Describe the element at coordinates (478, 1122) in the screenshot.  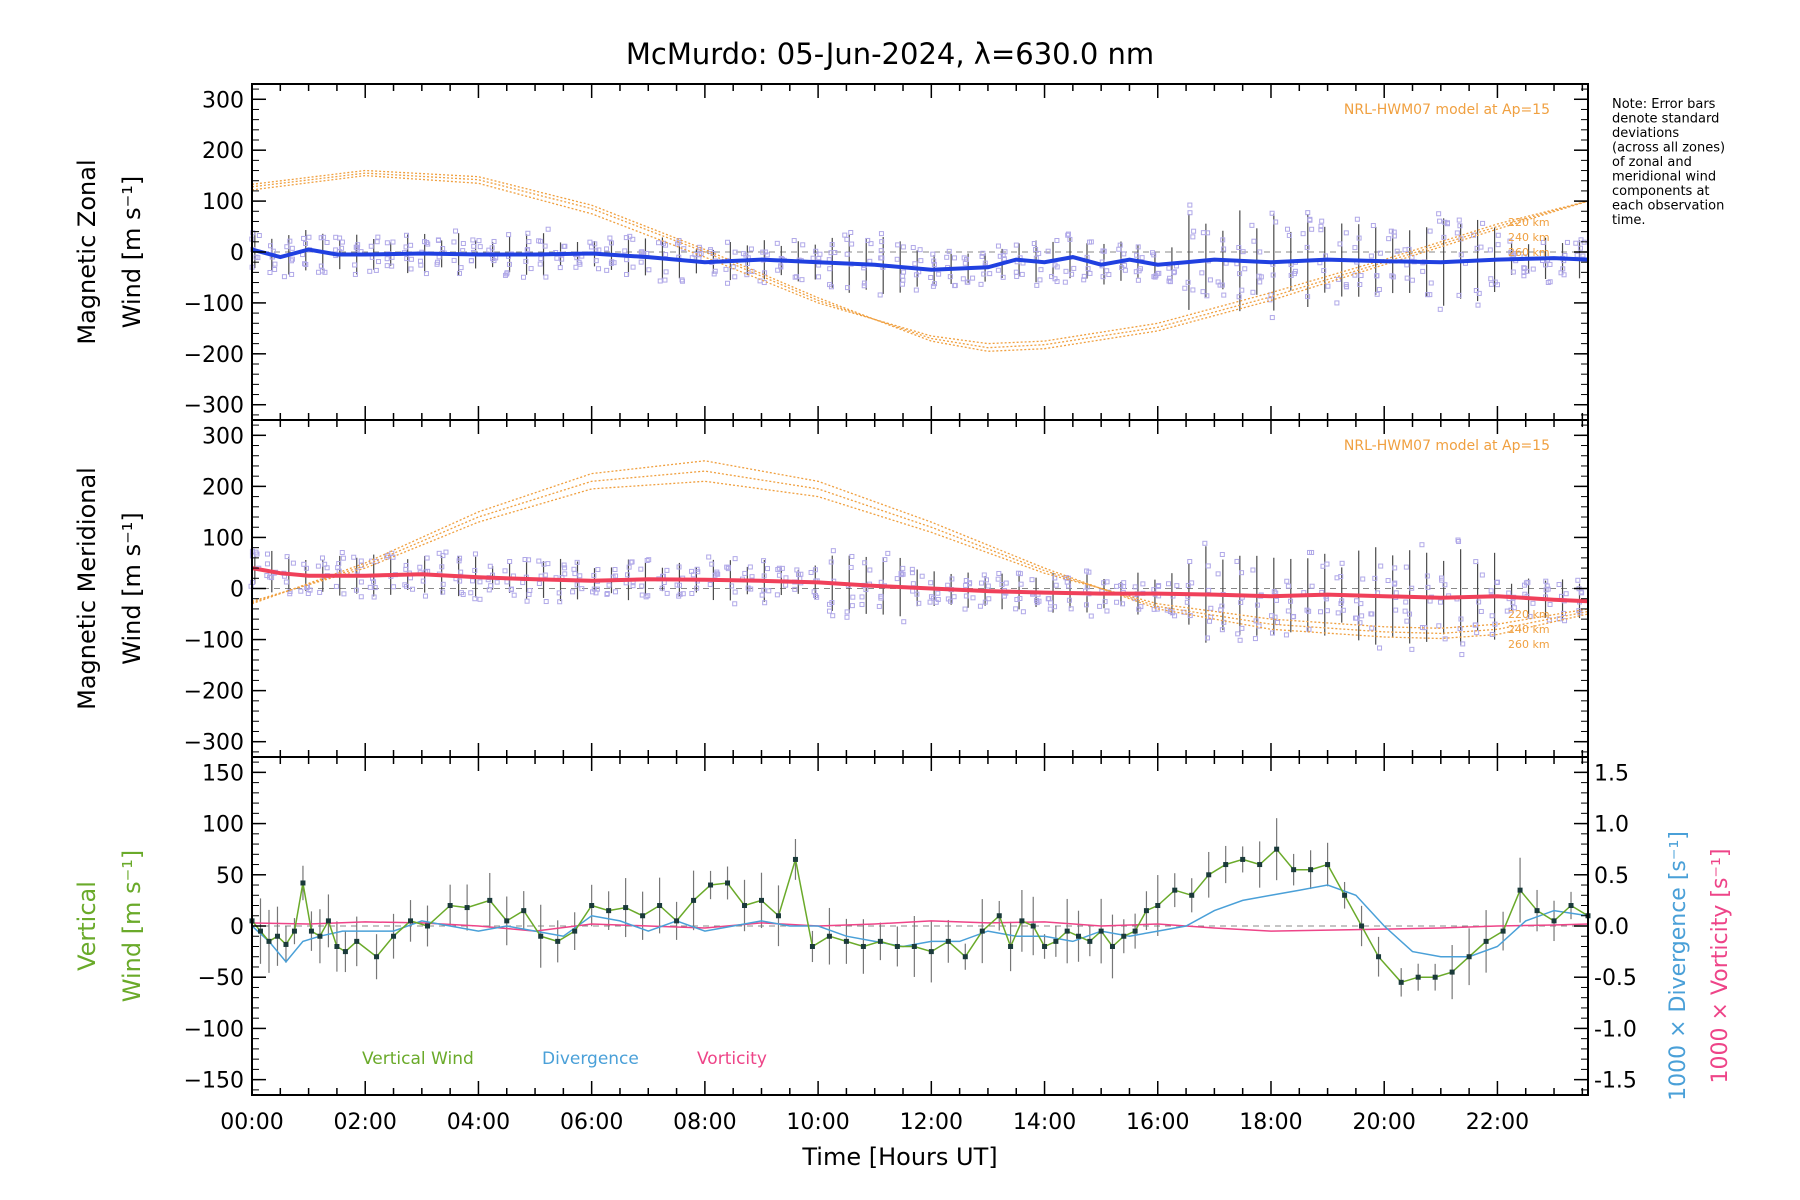
I see `x-tick-label: 04:00` at that location.